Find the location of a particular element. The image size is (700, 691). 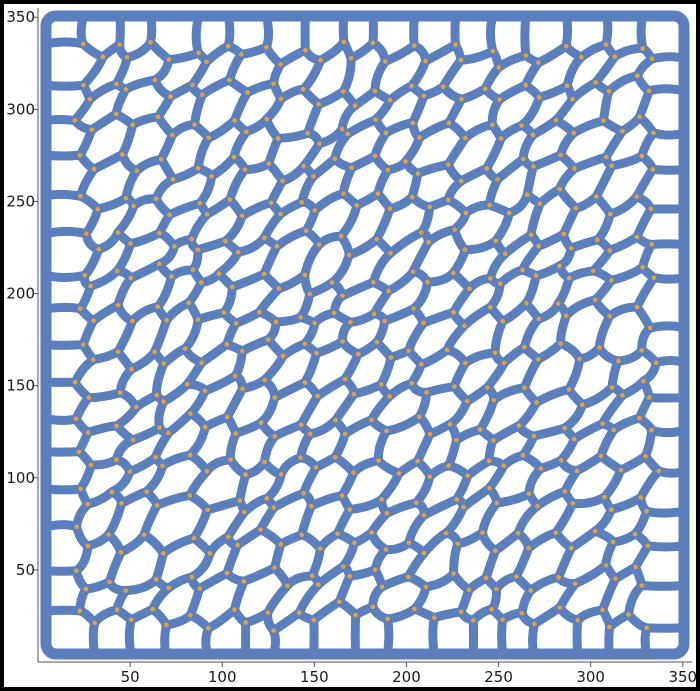

y-tick-label: 50 is located at coordinates (25, 570).